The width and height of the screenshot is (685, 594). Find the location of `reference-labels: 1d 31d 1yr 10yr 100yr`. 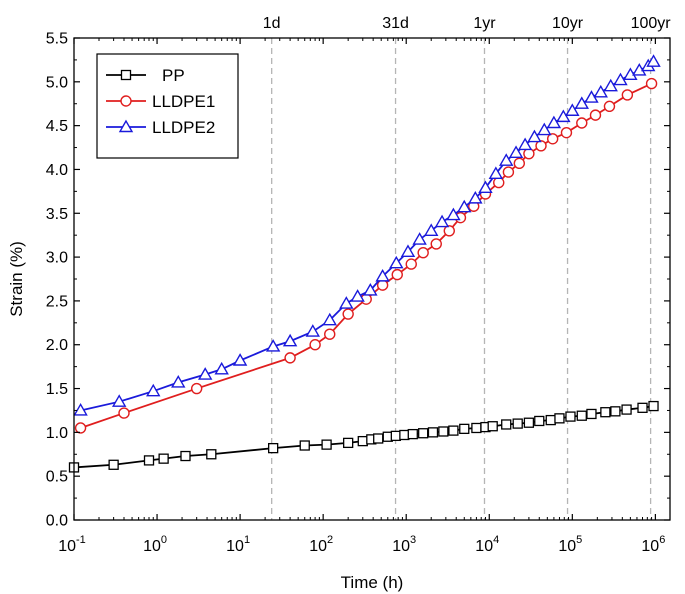

reference-labels: 1d 31d 1yr 10yr 100yr is located at coordinates (467, 23).